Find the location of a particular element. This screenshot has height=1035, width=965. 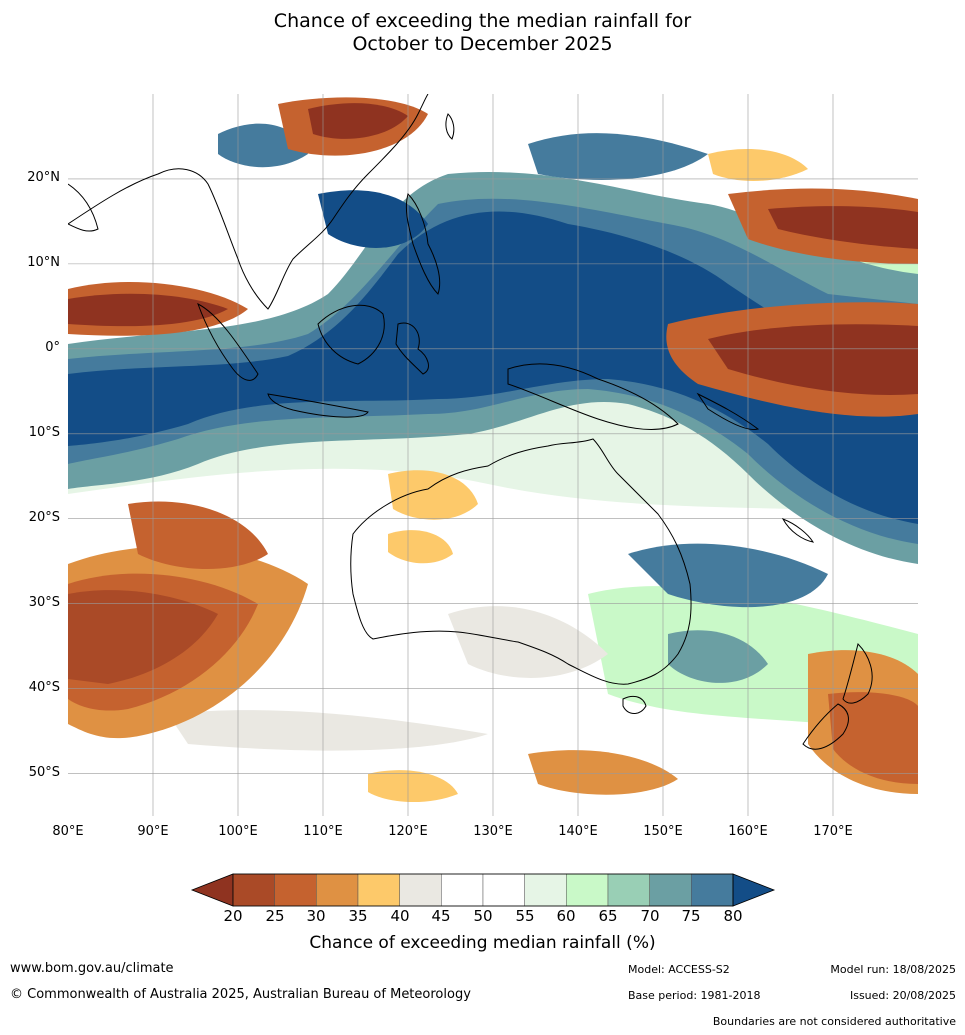

asia-mainland-coastline is located at coordinates (248, 202).